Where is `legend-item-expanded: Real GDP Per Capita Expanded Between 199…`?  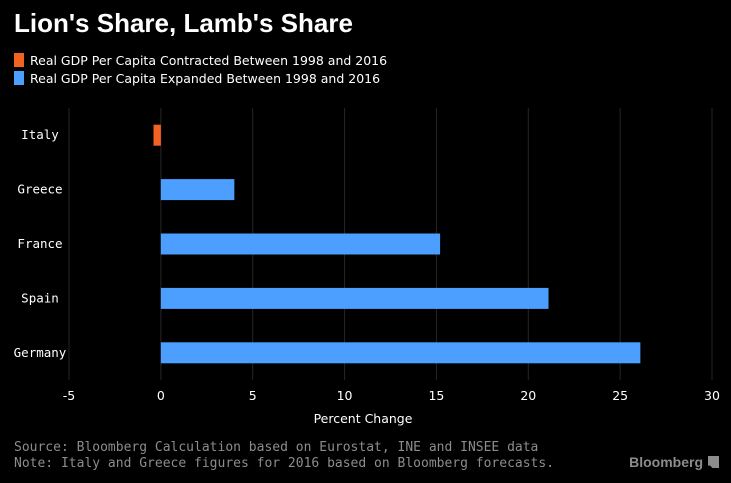 legend-item-expanded: Real GDP Per Capita Expanded Between 199… is located at coordinates (197, 78).